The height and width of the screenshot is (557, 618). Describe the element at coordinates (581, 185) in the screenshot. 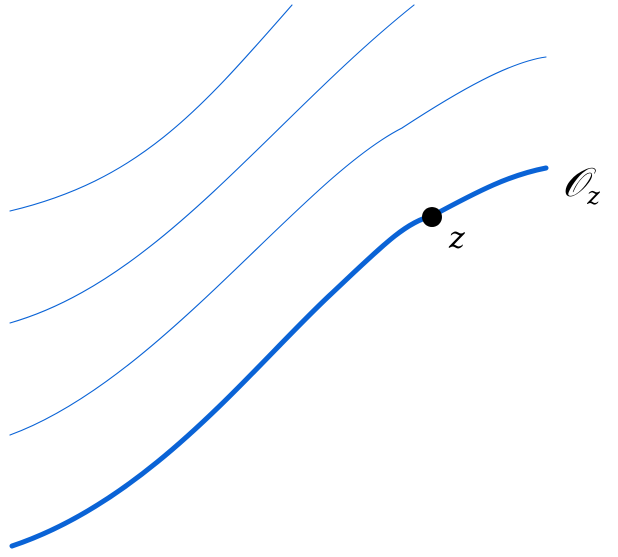

I see `orbit-label: 𝒪z` at that location.